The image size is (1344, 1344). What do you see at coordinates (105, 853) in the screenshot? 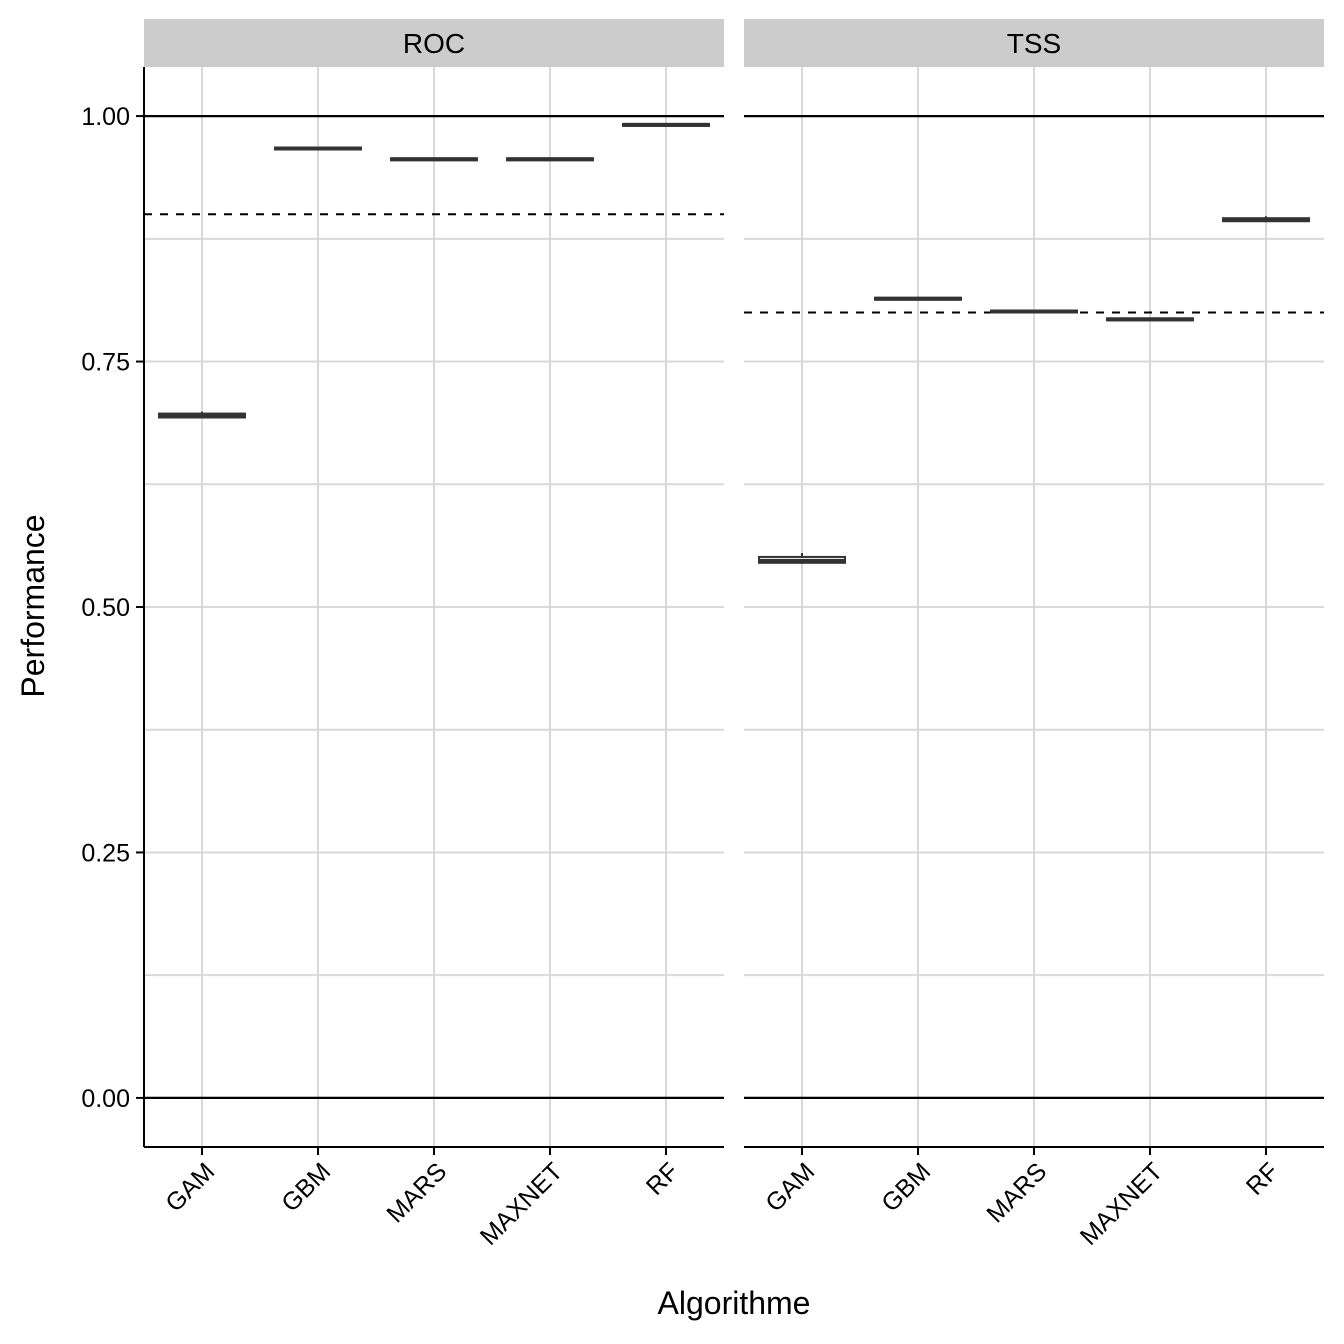
I see `y-tick-label: 0.25` at bounding box center [105, 853].